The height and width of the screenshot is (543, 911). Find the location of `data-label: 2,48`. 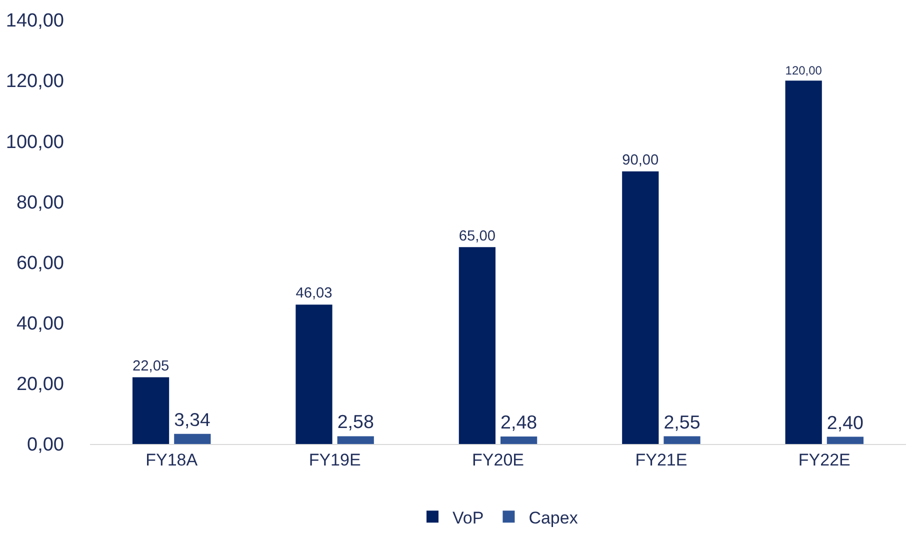

data-label: 2,48 is located at coordinates (519, 422).